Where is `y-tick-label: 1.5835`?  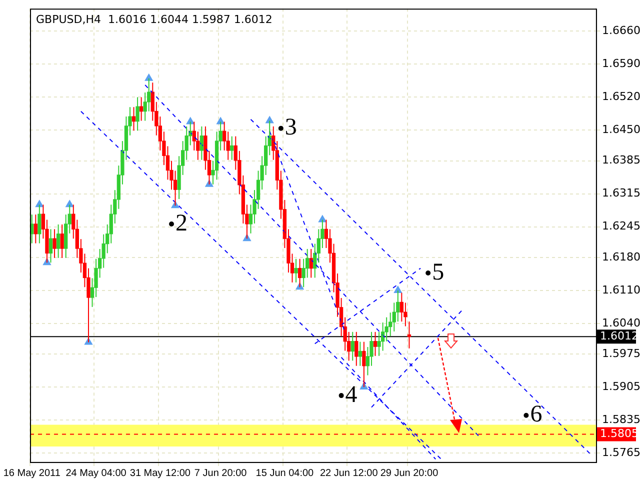
y-tick-label: 1.5835 is located at coordinates (621, 419).